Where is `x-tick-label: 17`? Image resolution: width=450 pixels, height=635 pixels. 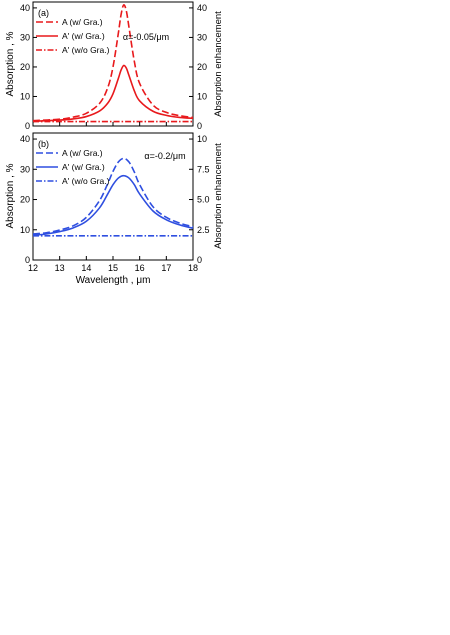
x-tick-label: 17 is located at coordinates (166, 268).